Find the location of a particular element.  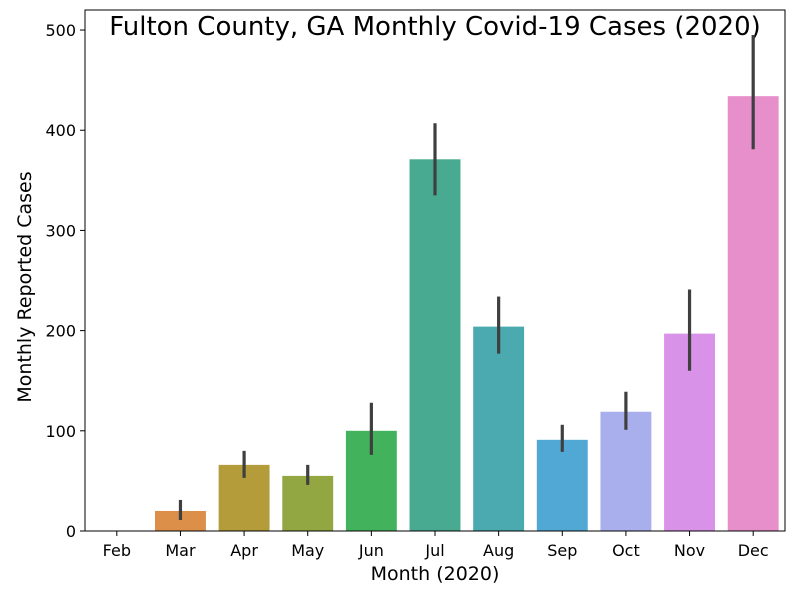

x-tick-label-dec: Dec is located at coordinates (753, 550).